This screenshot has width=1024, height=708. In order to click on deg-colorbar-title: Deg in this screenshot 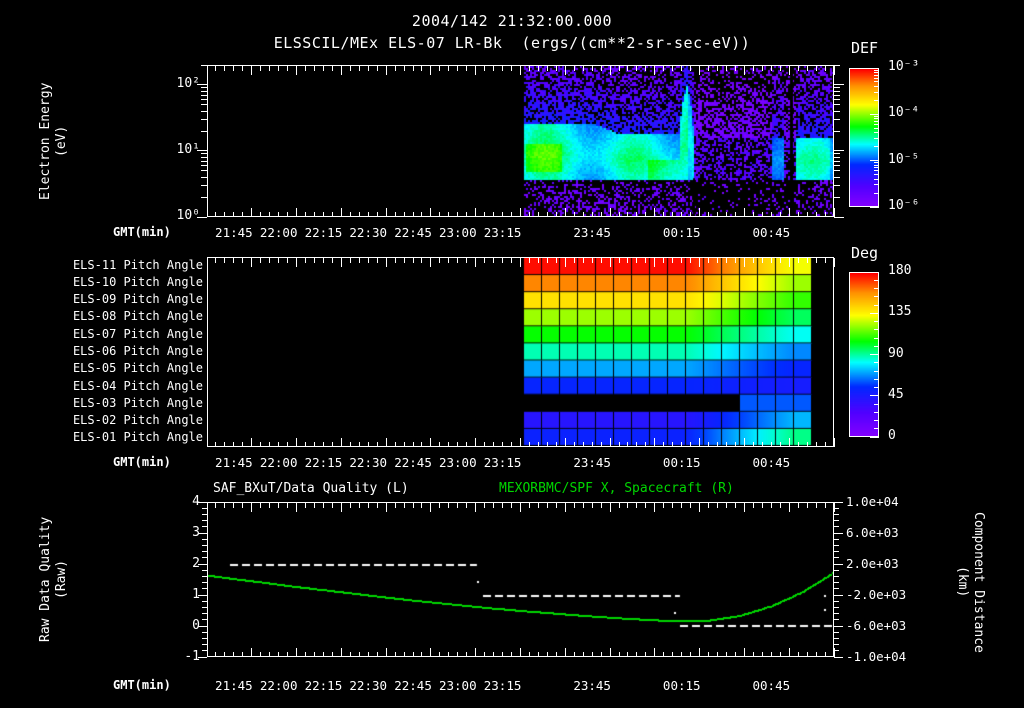, I will do `click(865, 253)`.